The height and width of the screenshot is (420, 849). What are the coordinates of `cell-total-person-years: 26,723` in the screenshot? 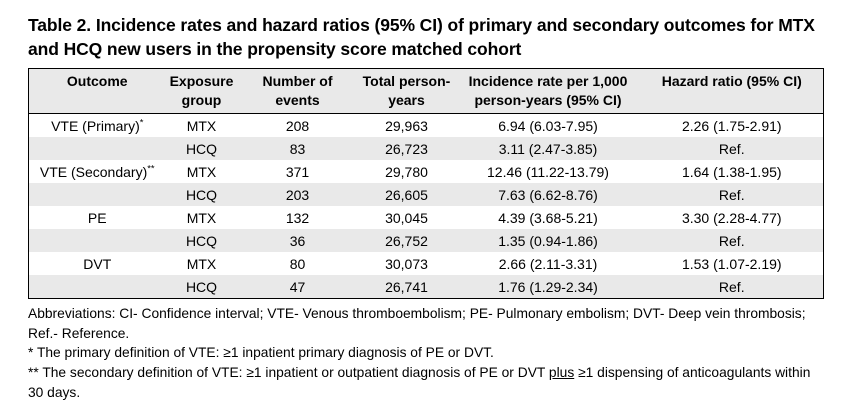 It's located at (406, 149).